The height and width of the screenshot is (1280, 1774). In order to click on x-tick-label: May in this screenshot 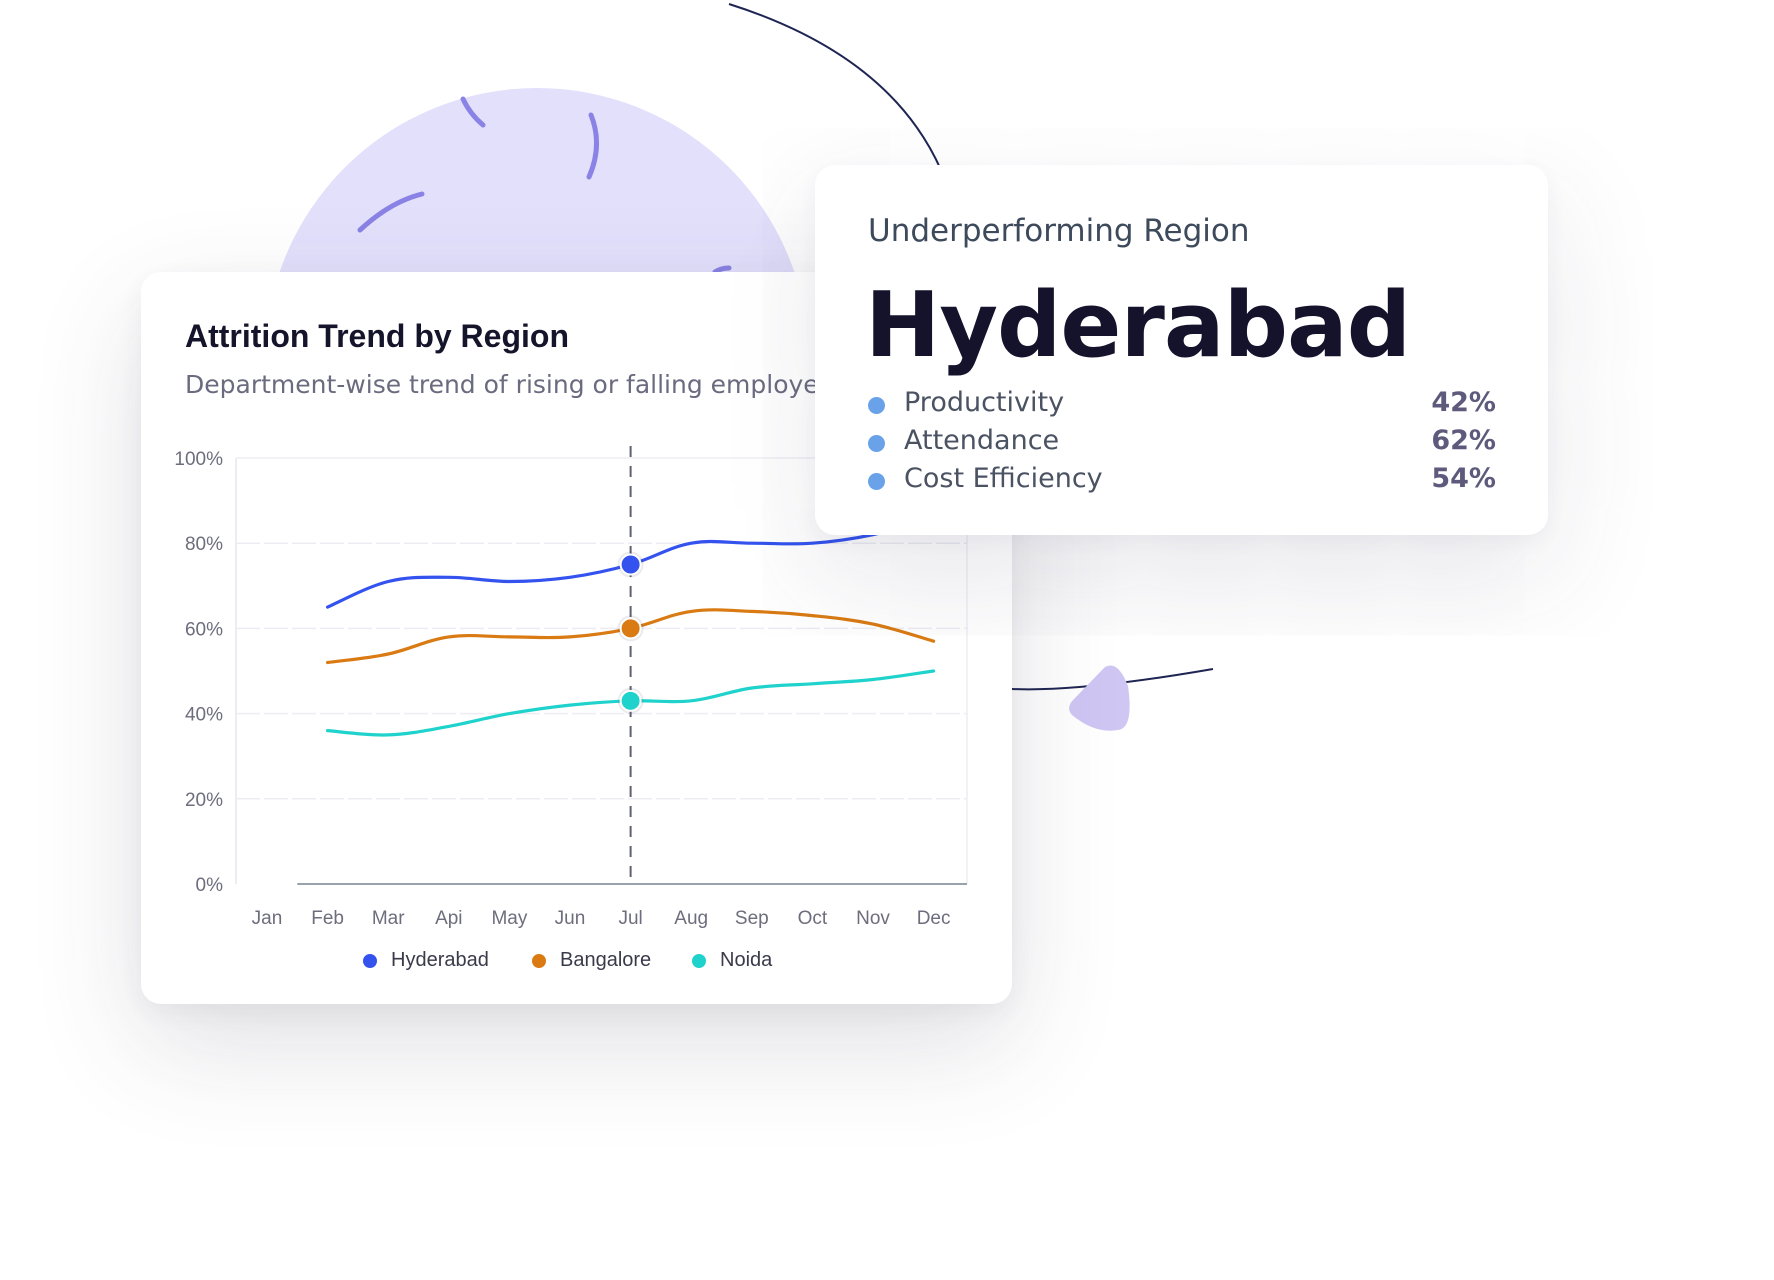, I will do `click(509, 918)`.